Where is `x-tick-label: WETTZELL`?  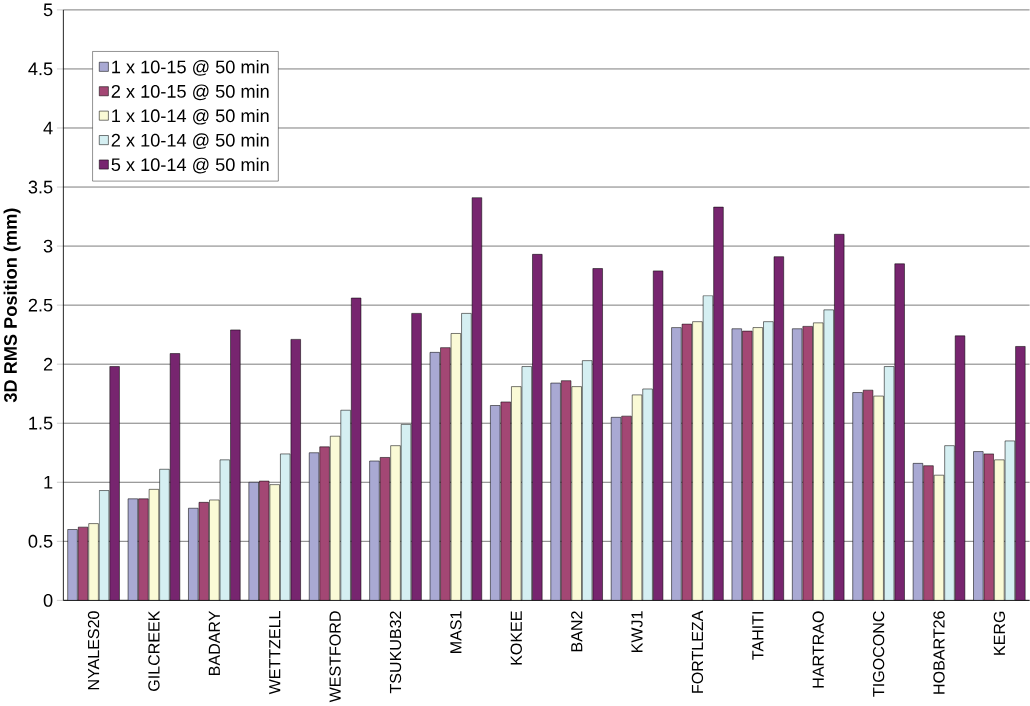
x-tick-label: WETTZELL is located at coordinates (275, 653).